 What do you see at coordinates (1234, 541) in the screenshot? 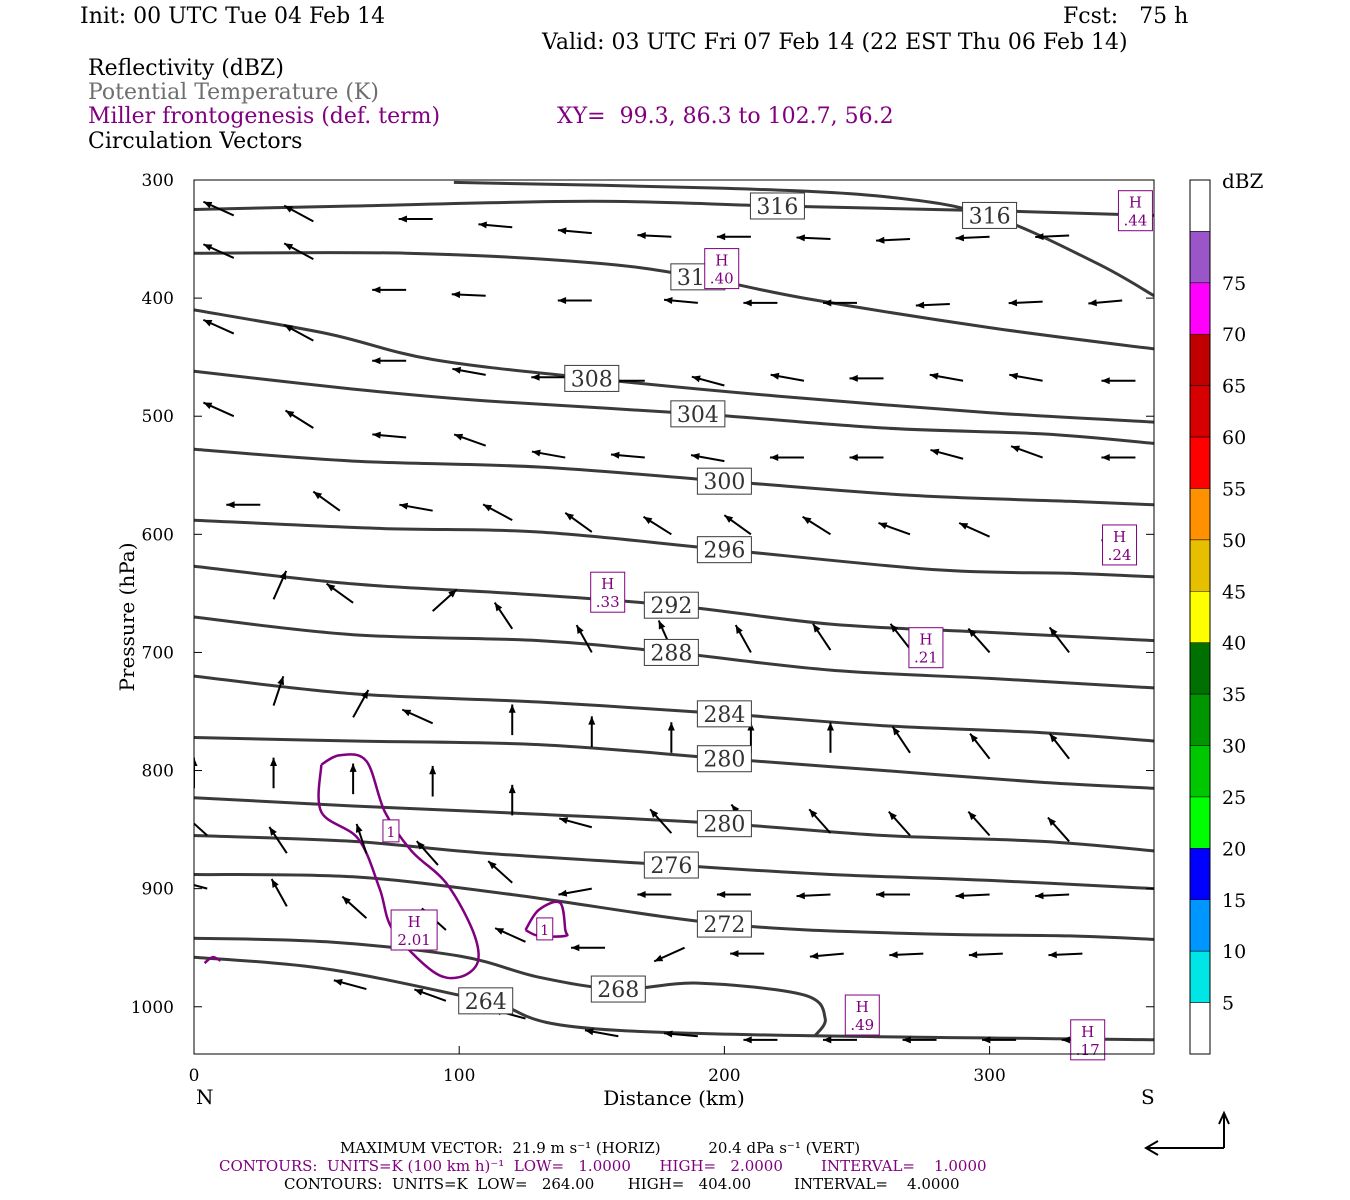
I see `colorbar-label: 50` at bounding box center [1234, 541].